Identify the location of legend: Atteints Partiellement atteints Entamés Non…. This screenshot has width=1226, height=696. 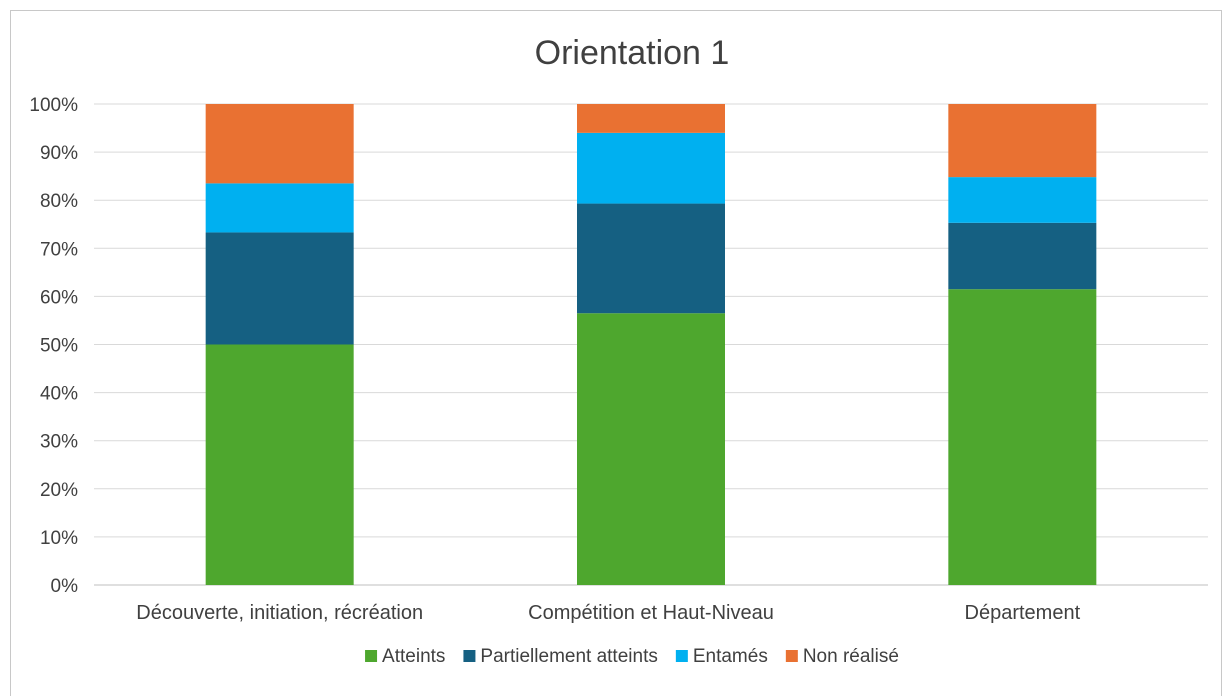
(632, 656).